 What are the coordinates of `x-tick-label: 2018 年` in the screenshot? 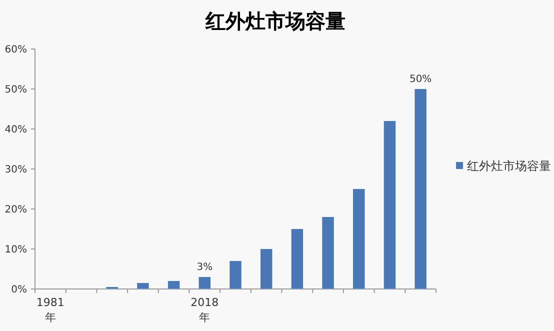 It's located at (204, 310).